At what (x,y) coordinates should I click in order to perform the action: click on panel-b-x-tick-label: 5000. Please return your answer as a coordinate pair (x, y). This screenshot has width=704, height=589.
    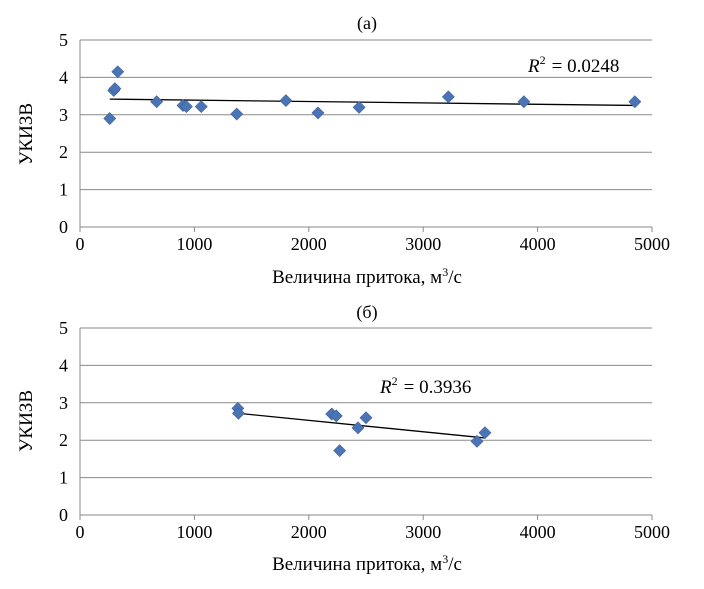
    Looking at the image, I should click on (652, 532).